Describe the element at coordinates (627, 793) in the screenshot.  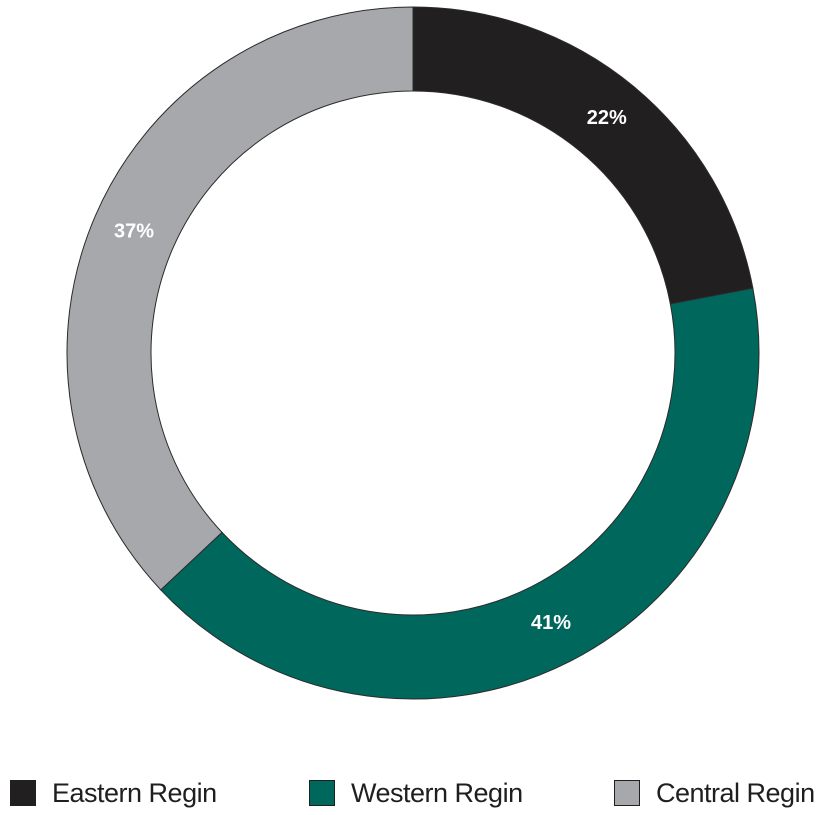
I see `legend-swatch-central` at that location.